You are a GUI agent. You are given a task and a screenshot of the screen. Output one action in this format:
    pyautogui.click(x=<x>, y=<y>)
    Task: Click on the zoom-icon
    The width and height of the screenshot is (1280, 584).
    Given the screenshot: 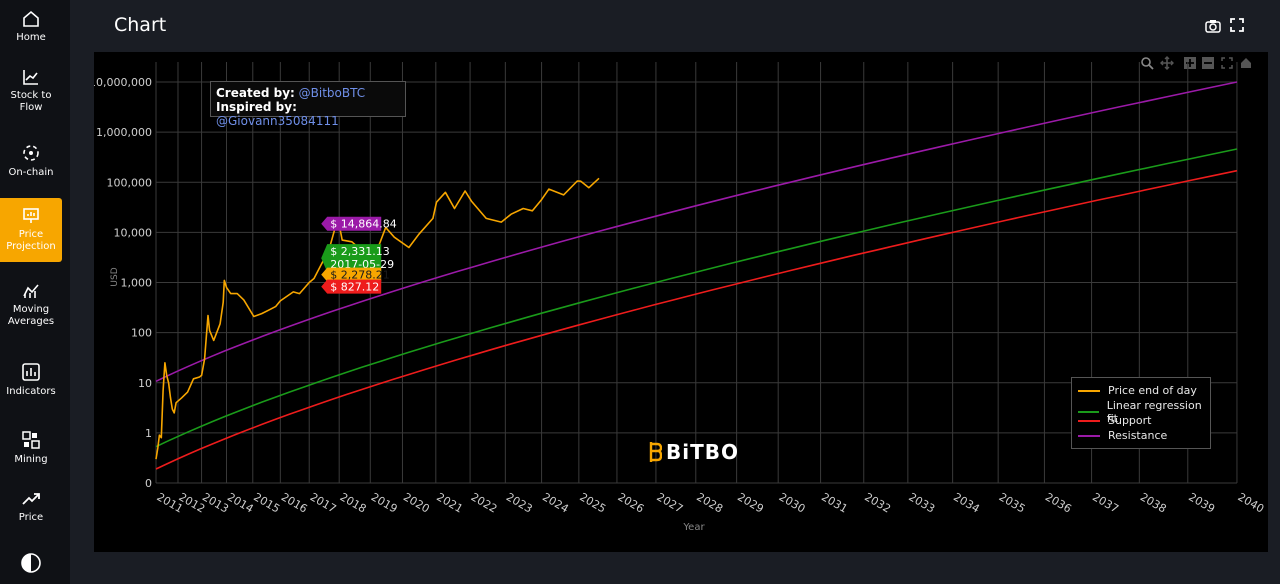 What is the action you would take?
    pyautogui.click(x=1147, y=63)
    